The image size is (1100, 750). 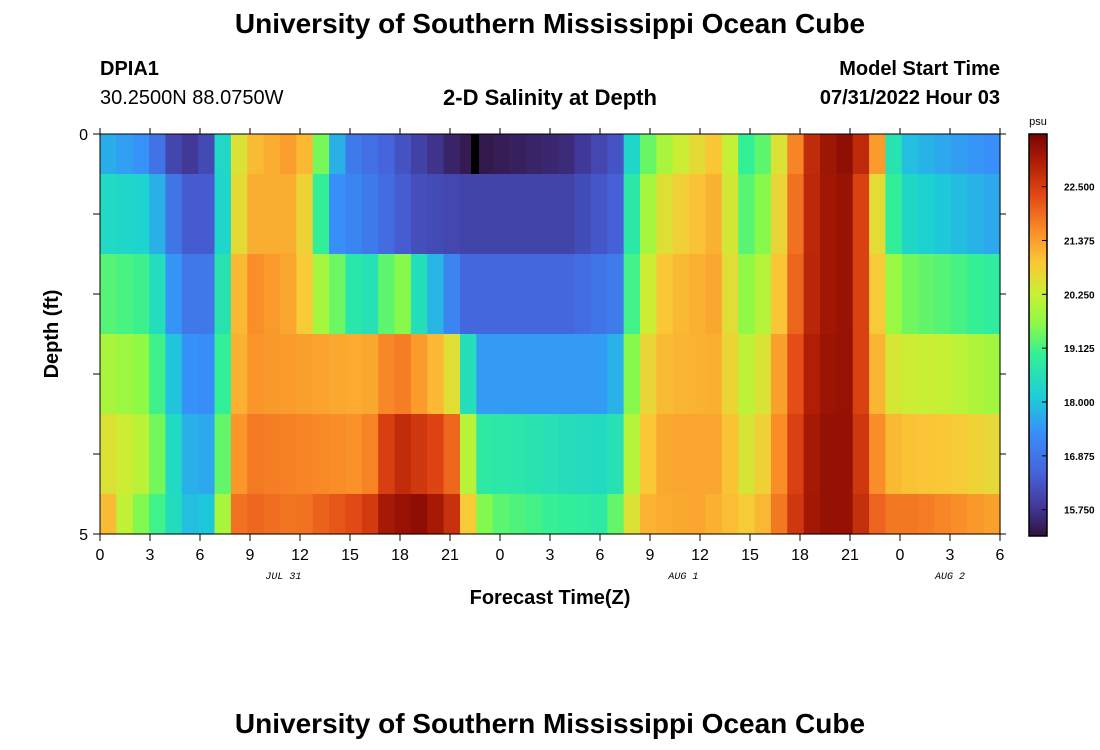 I want to click on model-start-value: 07/31/2022 Hour 03, so click(x=909, y=98).